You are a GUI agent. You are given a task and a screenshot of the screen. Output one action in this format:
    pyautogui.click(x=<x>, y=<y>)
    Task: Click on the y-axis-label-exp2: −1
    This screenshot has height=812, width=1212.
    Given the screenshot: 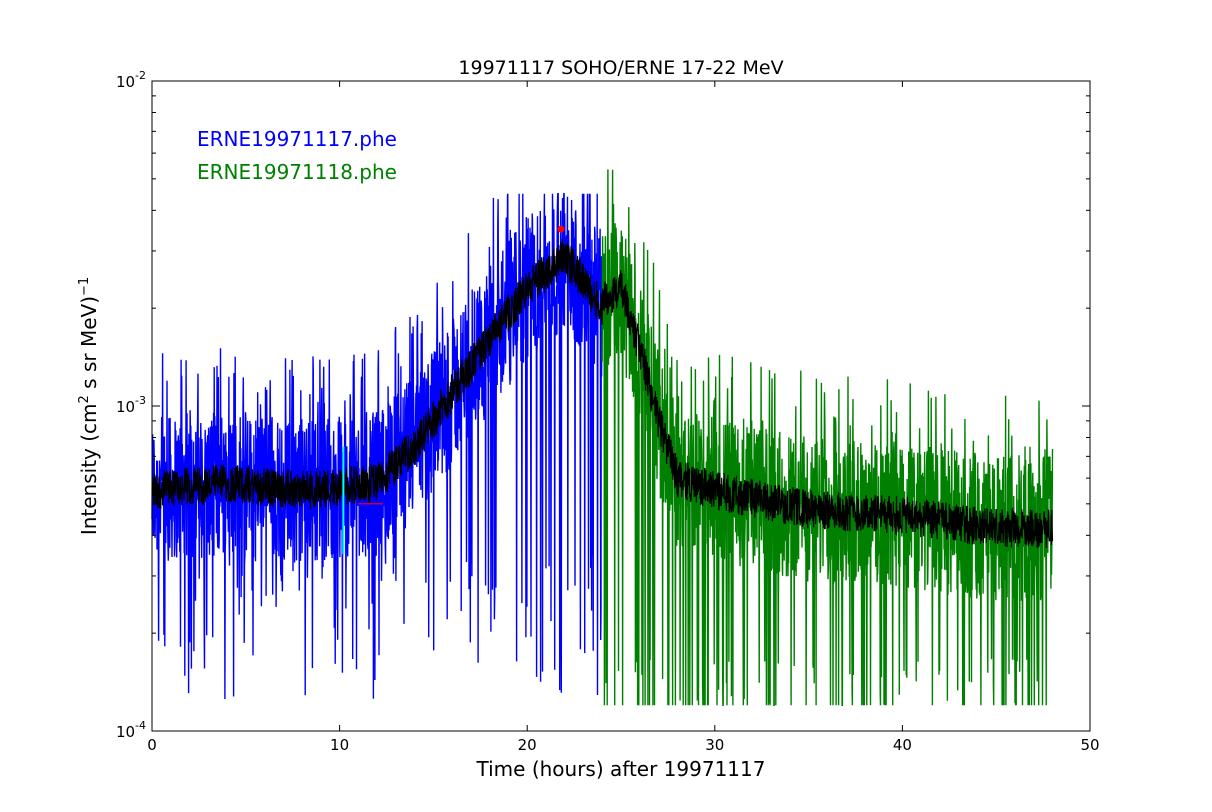 What is the action you would take?
    pyautogui.click(x=84, y=286)
    